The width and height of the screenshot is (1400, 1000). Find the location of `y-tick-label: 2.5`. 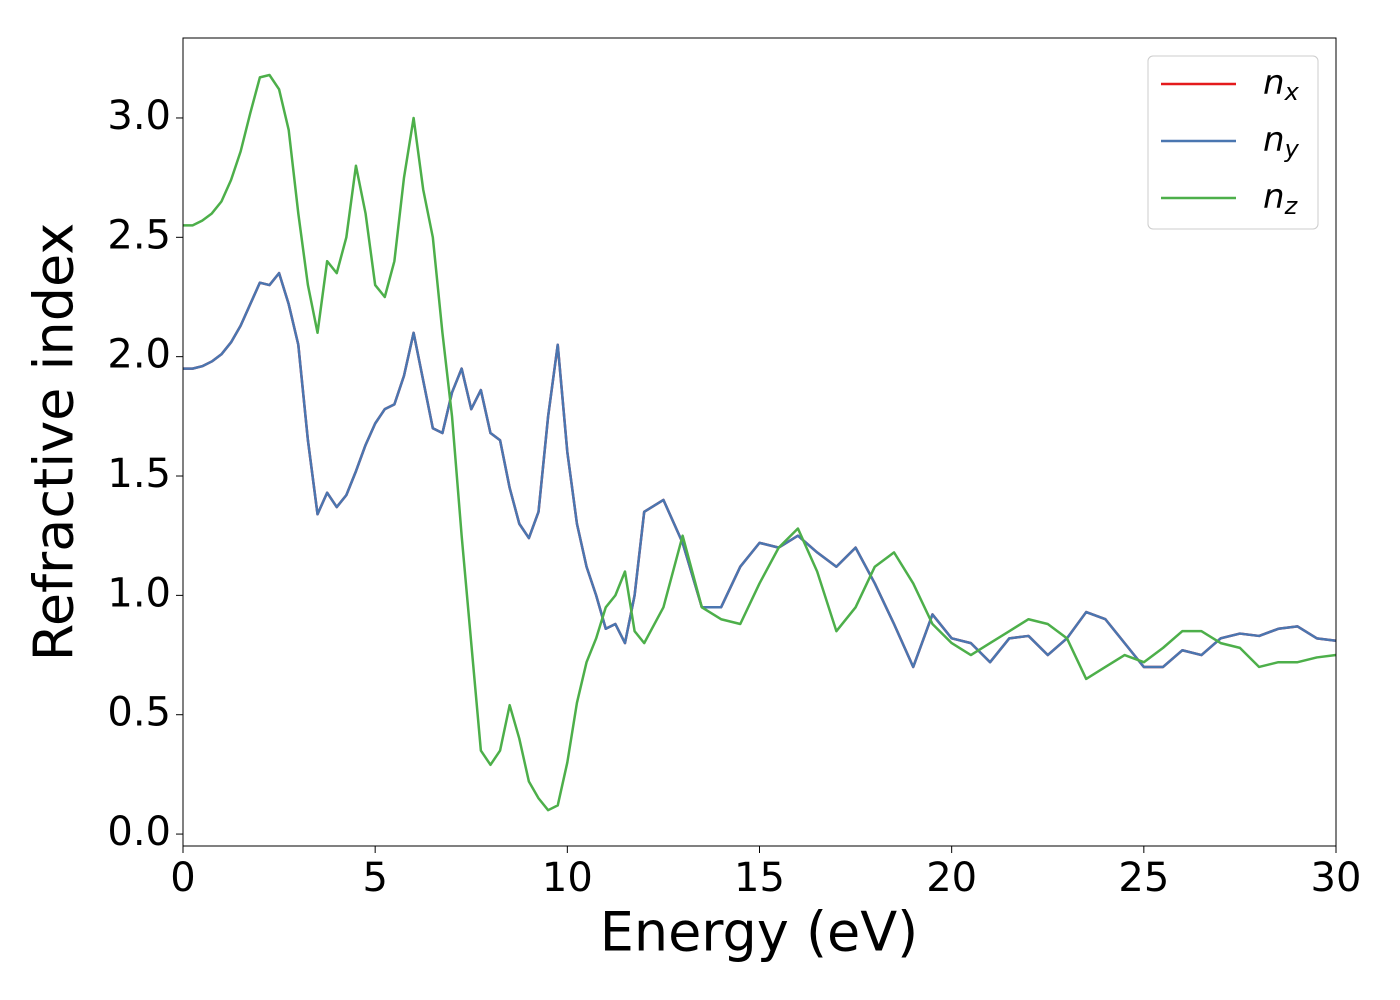

y-tick-label: 2.5 is located at coordinates (139, 235).